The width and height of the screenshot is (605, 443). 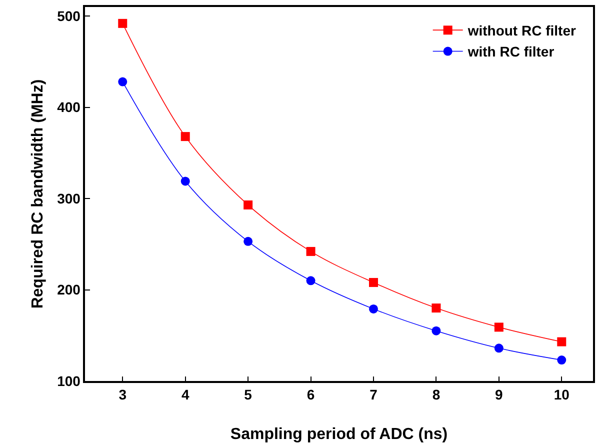 What do you see at coordinates (436, 394) in the screenshot?
I see `x-tick-label: 8` at bounding box center [436, 394].